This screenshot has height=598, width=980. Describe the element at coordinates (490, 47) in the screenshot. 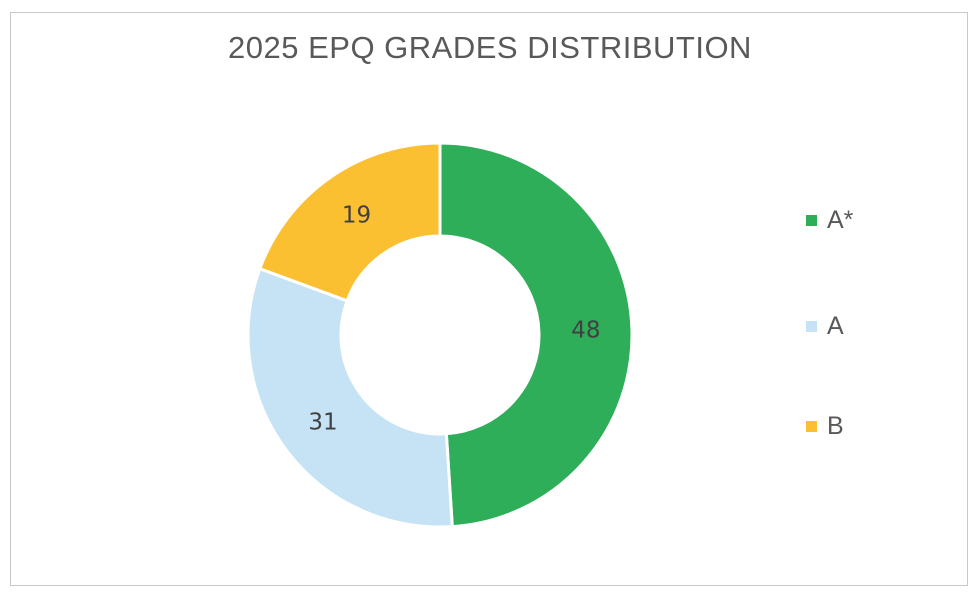

I see `chart-title: 2025 EPQ GRADES DISTRIBUTION` at that location.